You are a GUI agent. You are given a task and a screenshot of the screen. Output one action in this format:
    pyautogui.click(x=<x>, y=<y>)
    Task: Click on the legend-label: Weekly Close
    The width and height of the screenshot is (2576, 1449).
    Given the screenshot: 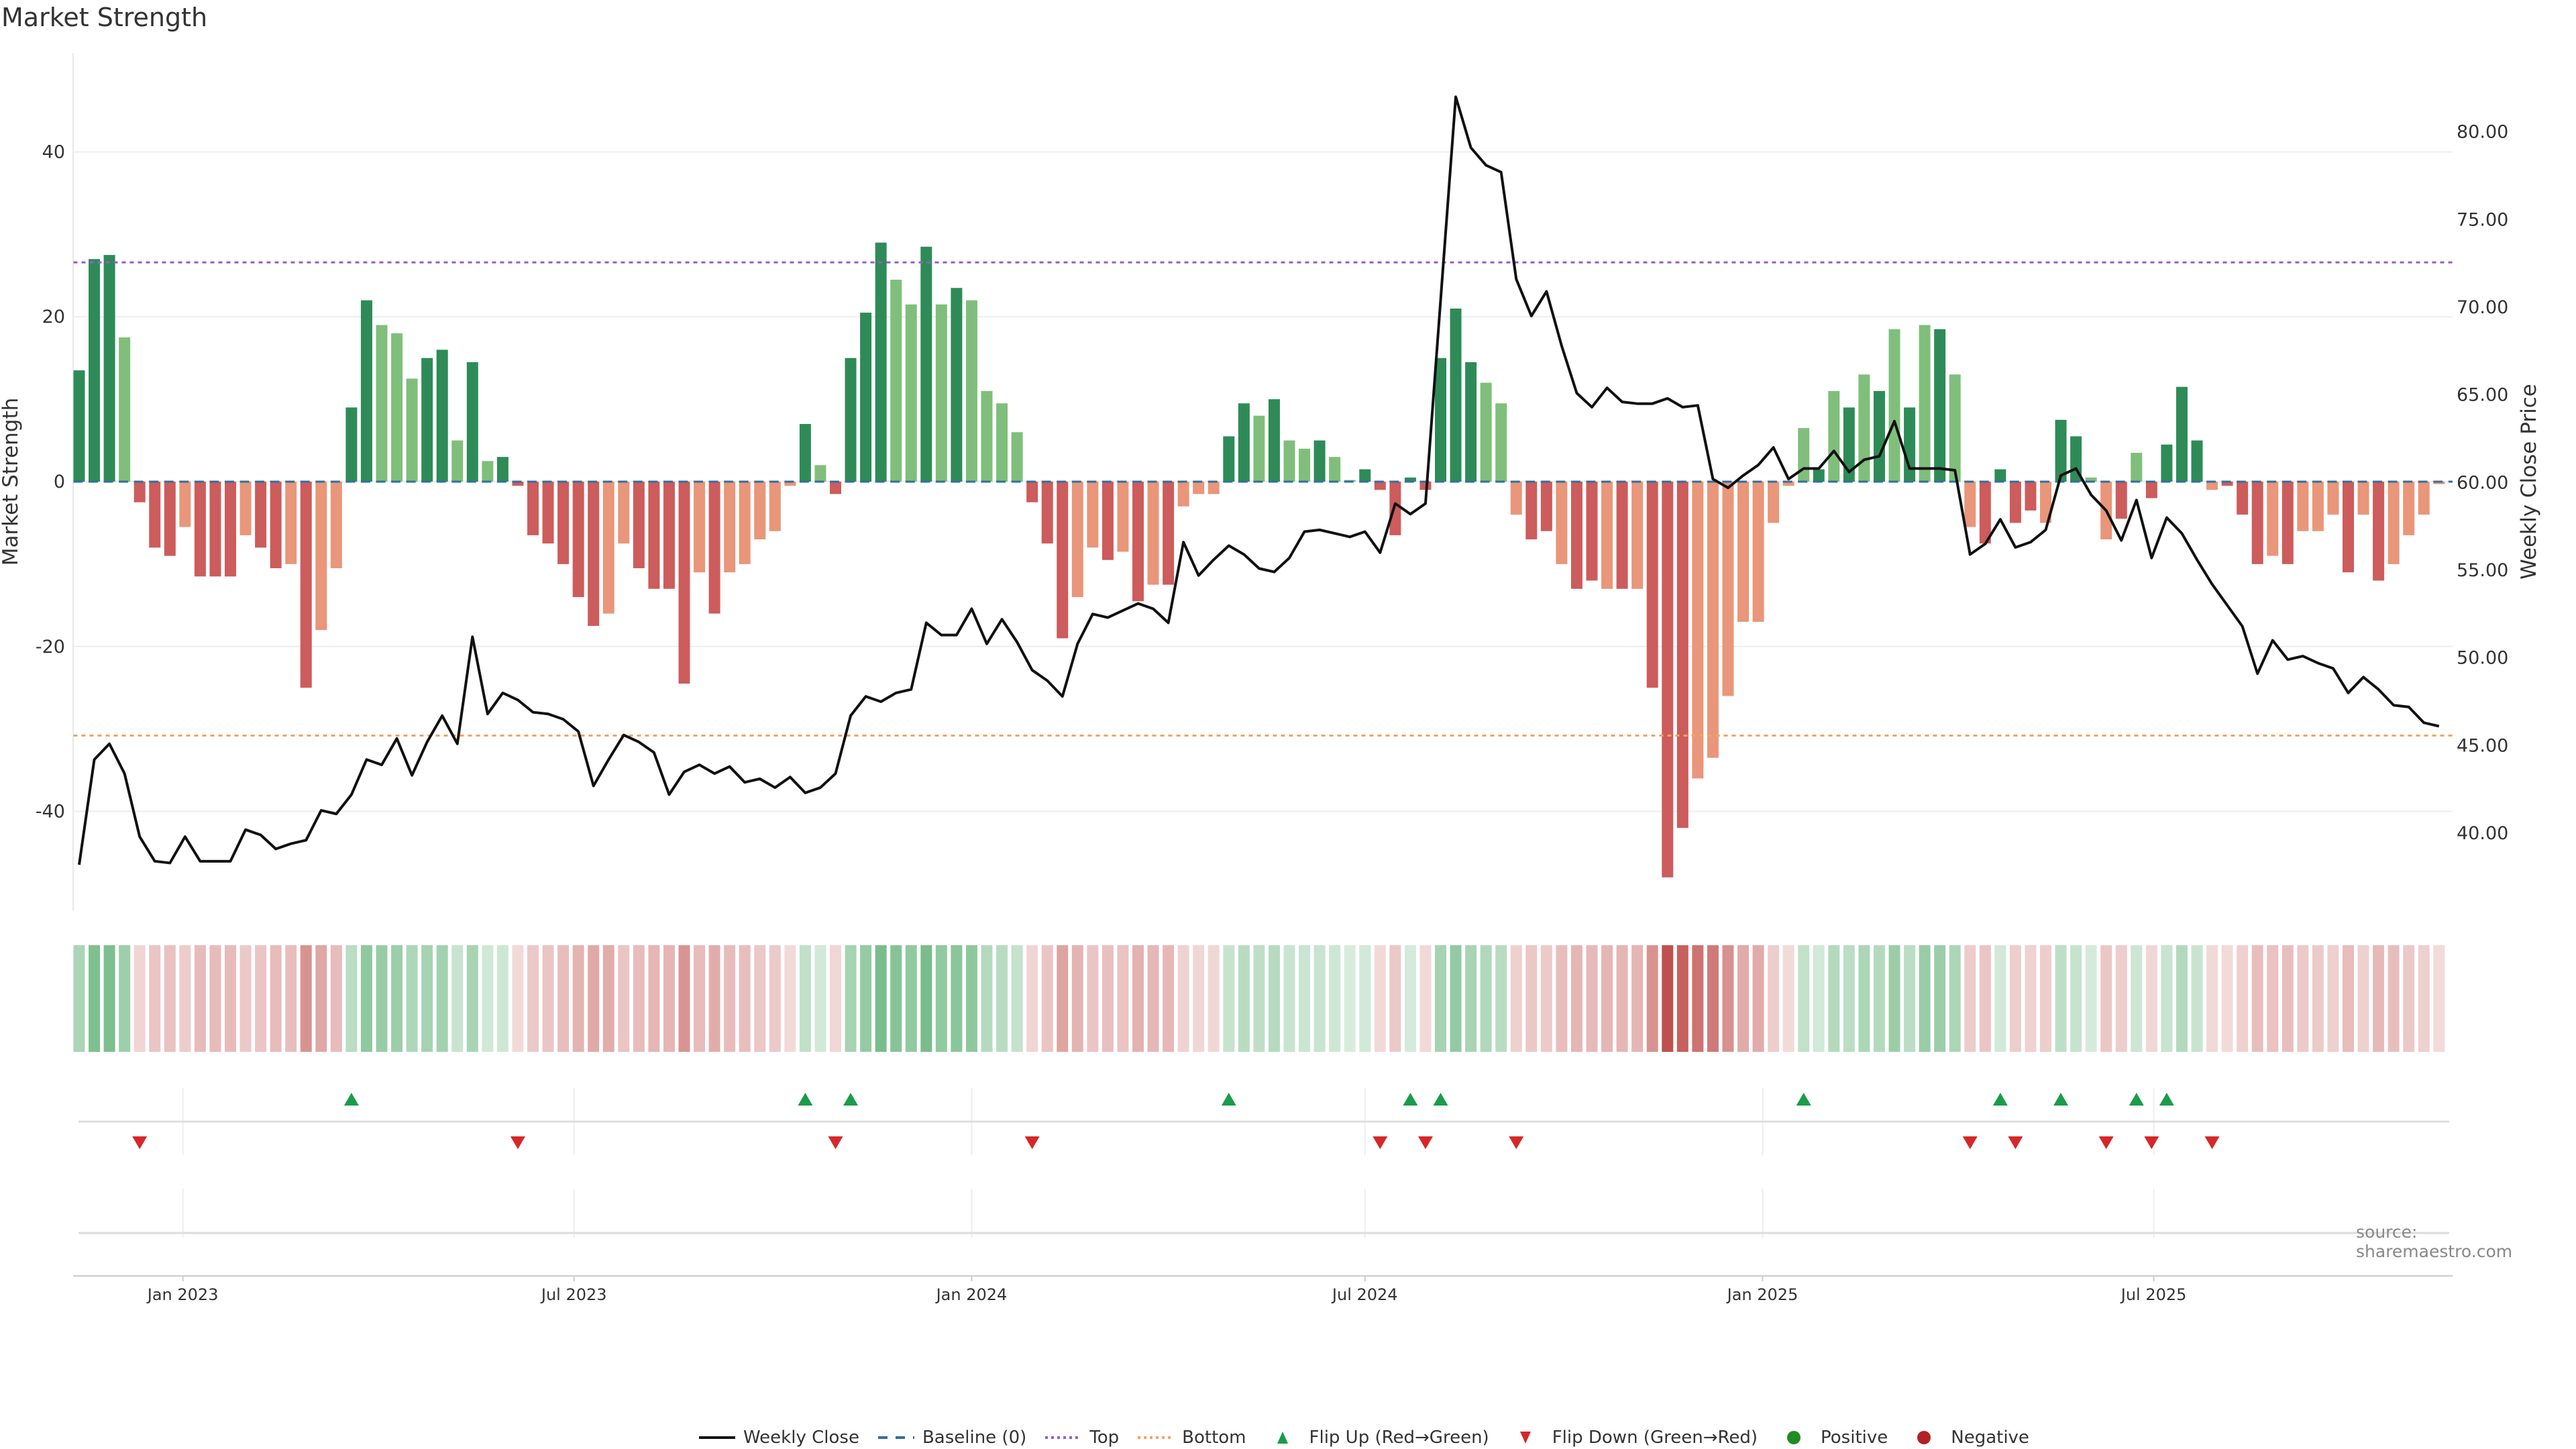 What is the action you would take?
    pyautogui.click(x=801, y=1438)
    